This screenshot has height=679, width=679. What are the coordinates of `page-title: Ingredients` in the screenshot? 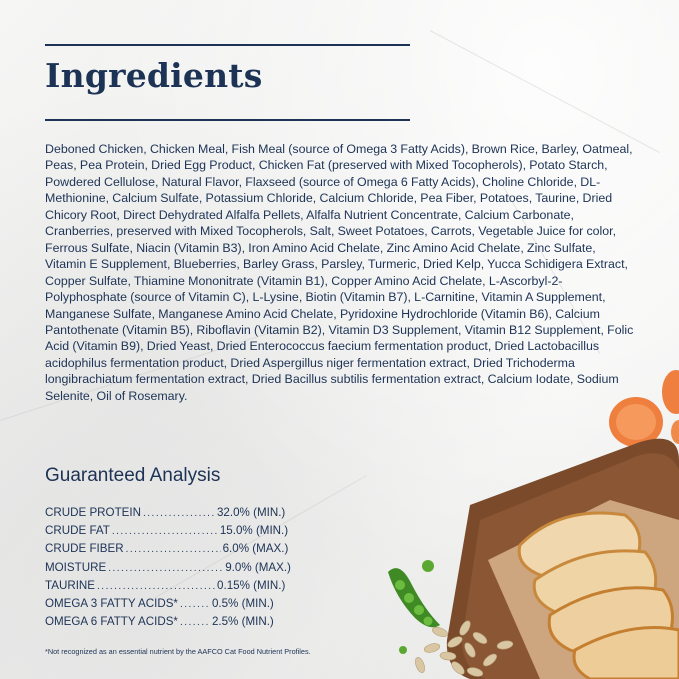 It's located at (154, 75).